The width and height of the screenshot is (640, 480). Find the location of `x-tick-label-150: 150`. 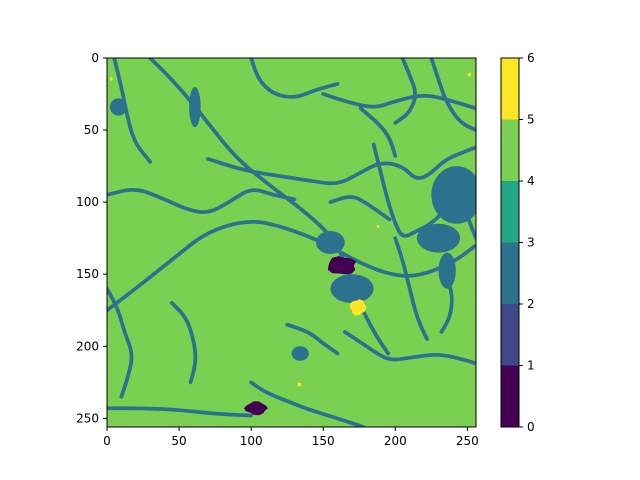

x-tick-label-150: 150 is located at coordinates (323, 441).